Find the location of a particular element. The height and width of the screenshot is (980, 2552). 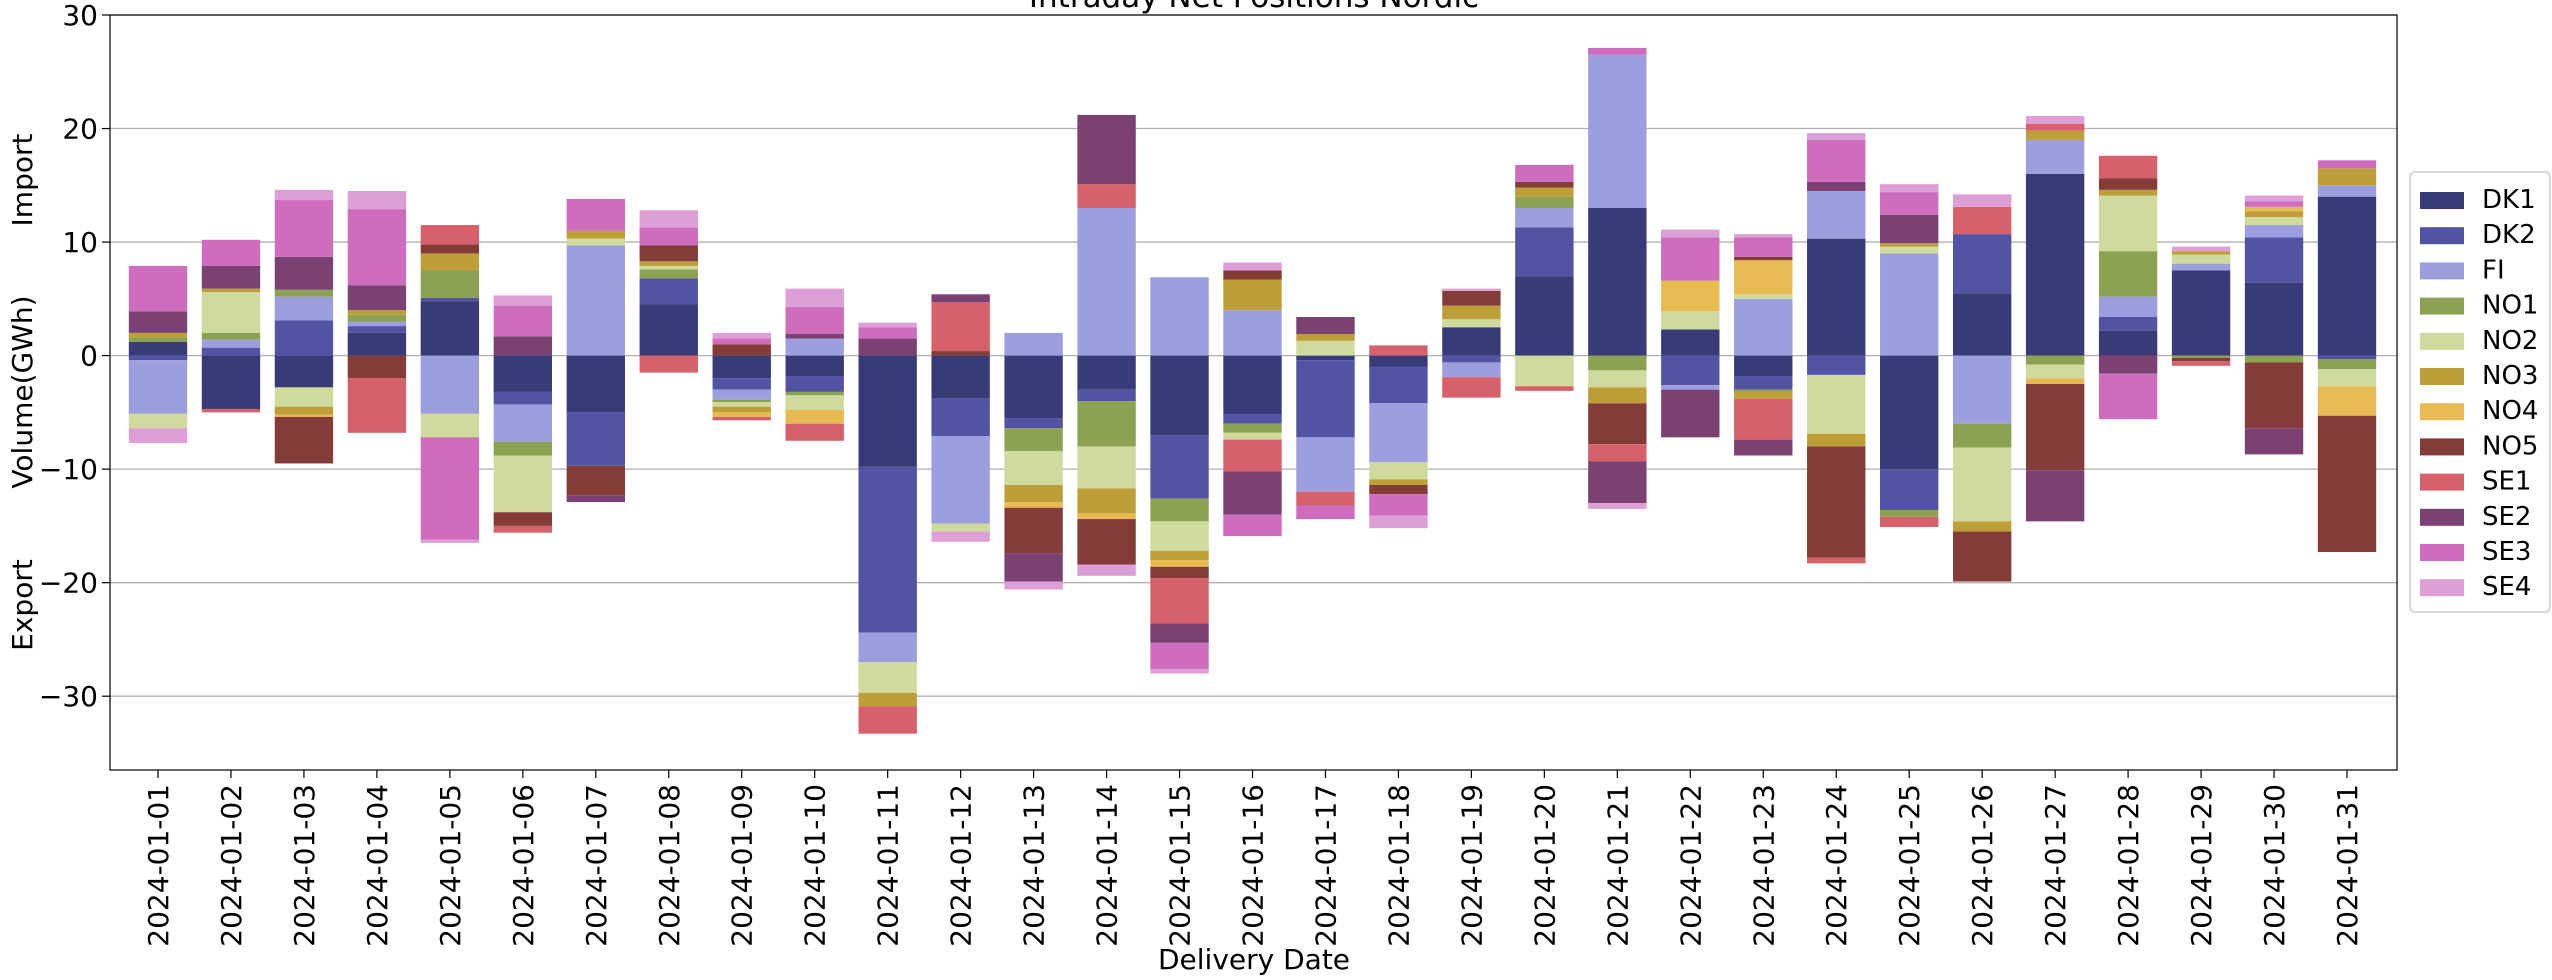

x-tick-label: 2024-01-20 is located at coordinates (1544, 865).